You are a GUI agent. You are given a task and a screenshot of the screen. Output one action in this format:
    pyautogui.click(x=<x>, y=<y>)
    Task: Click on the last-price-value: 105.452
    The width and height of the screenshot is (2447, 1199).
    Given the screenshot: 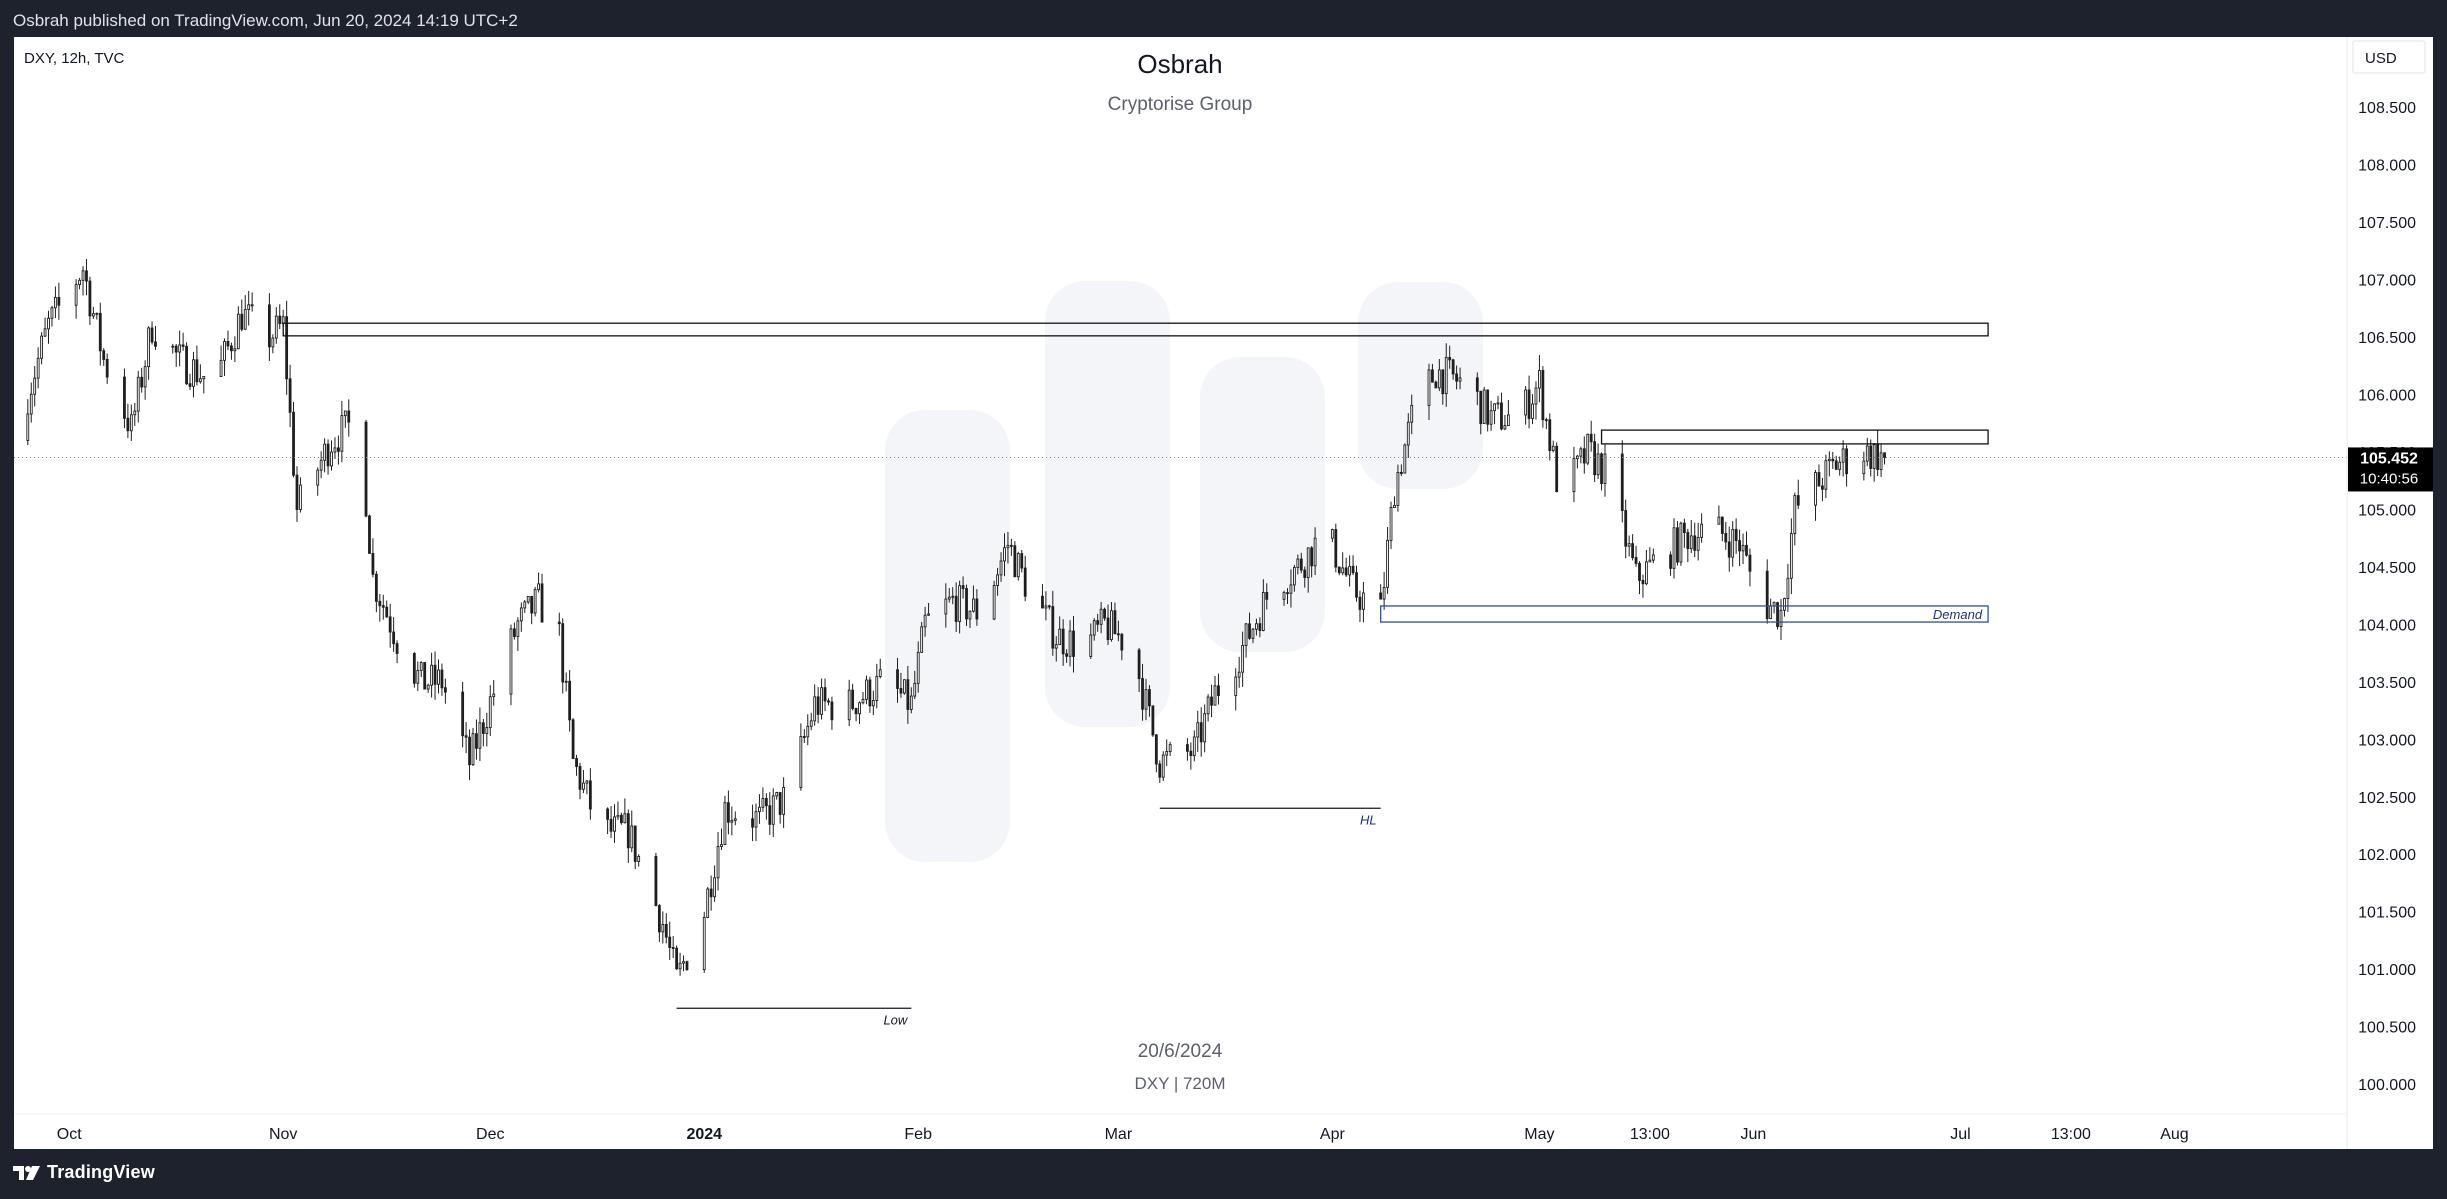 What is the action you would take?
    pyautogui.click(x=2389, y=458)
    